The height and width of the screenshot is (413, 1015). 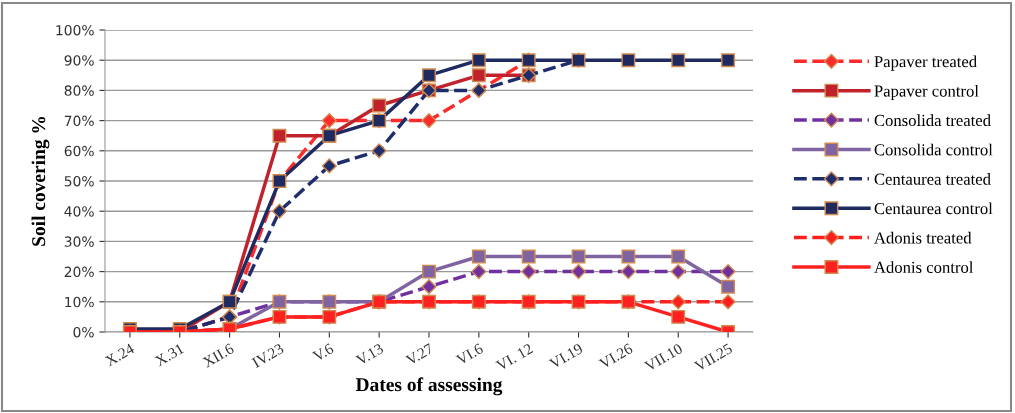 What do you see at coordinates (420, 354) in the screenshot?
I see `x-tick-label: V.27` at bounding box center [420, 354].